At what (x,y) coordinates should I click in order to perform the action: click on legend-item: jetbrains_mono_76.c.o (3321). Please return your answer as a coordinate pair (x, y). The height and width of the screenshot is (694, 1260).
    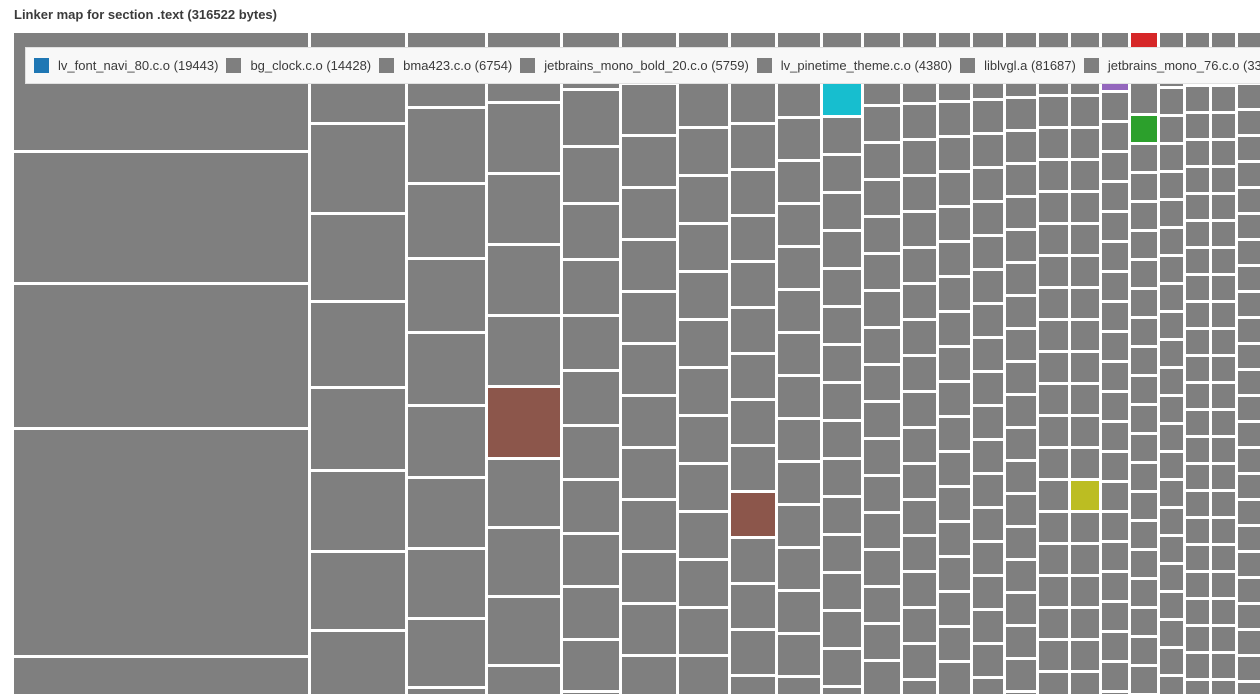
    Looking at the image, I should click on (1171, 65).